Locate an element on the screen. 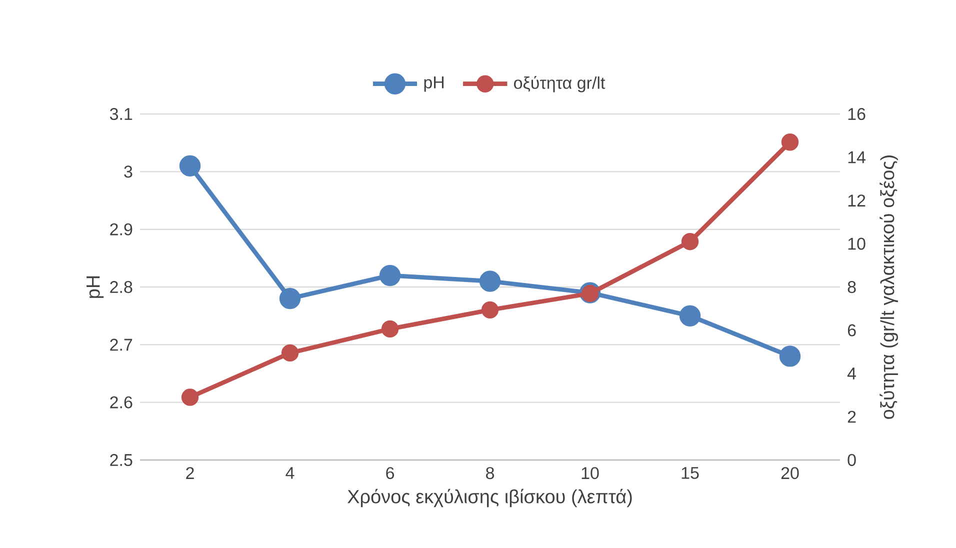  y2-tick-label: 16 is located at coordinates (857, 114).